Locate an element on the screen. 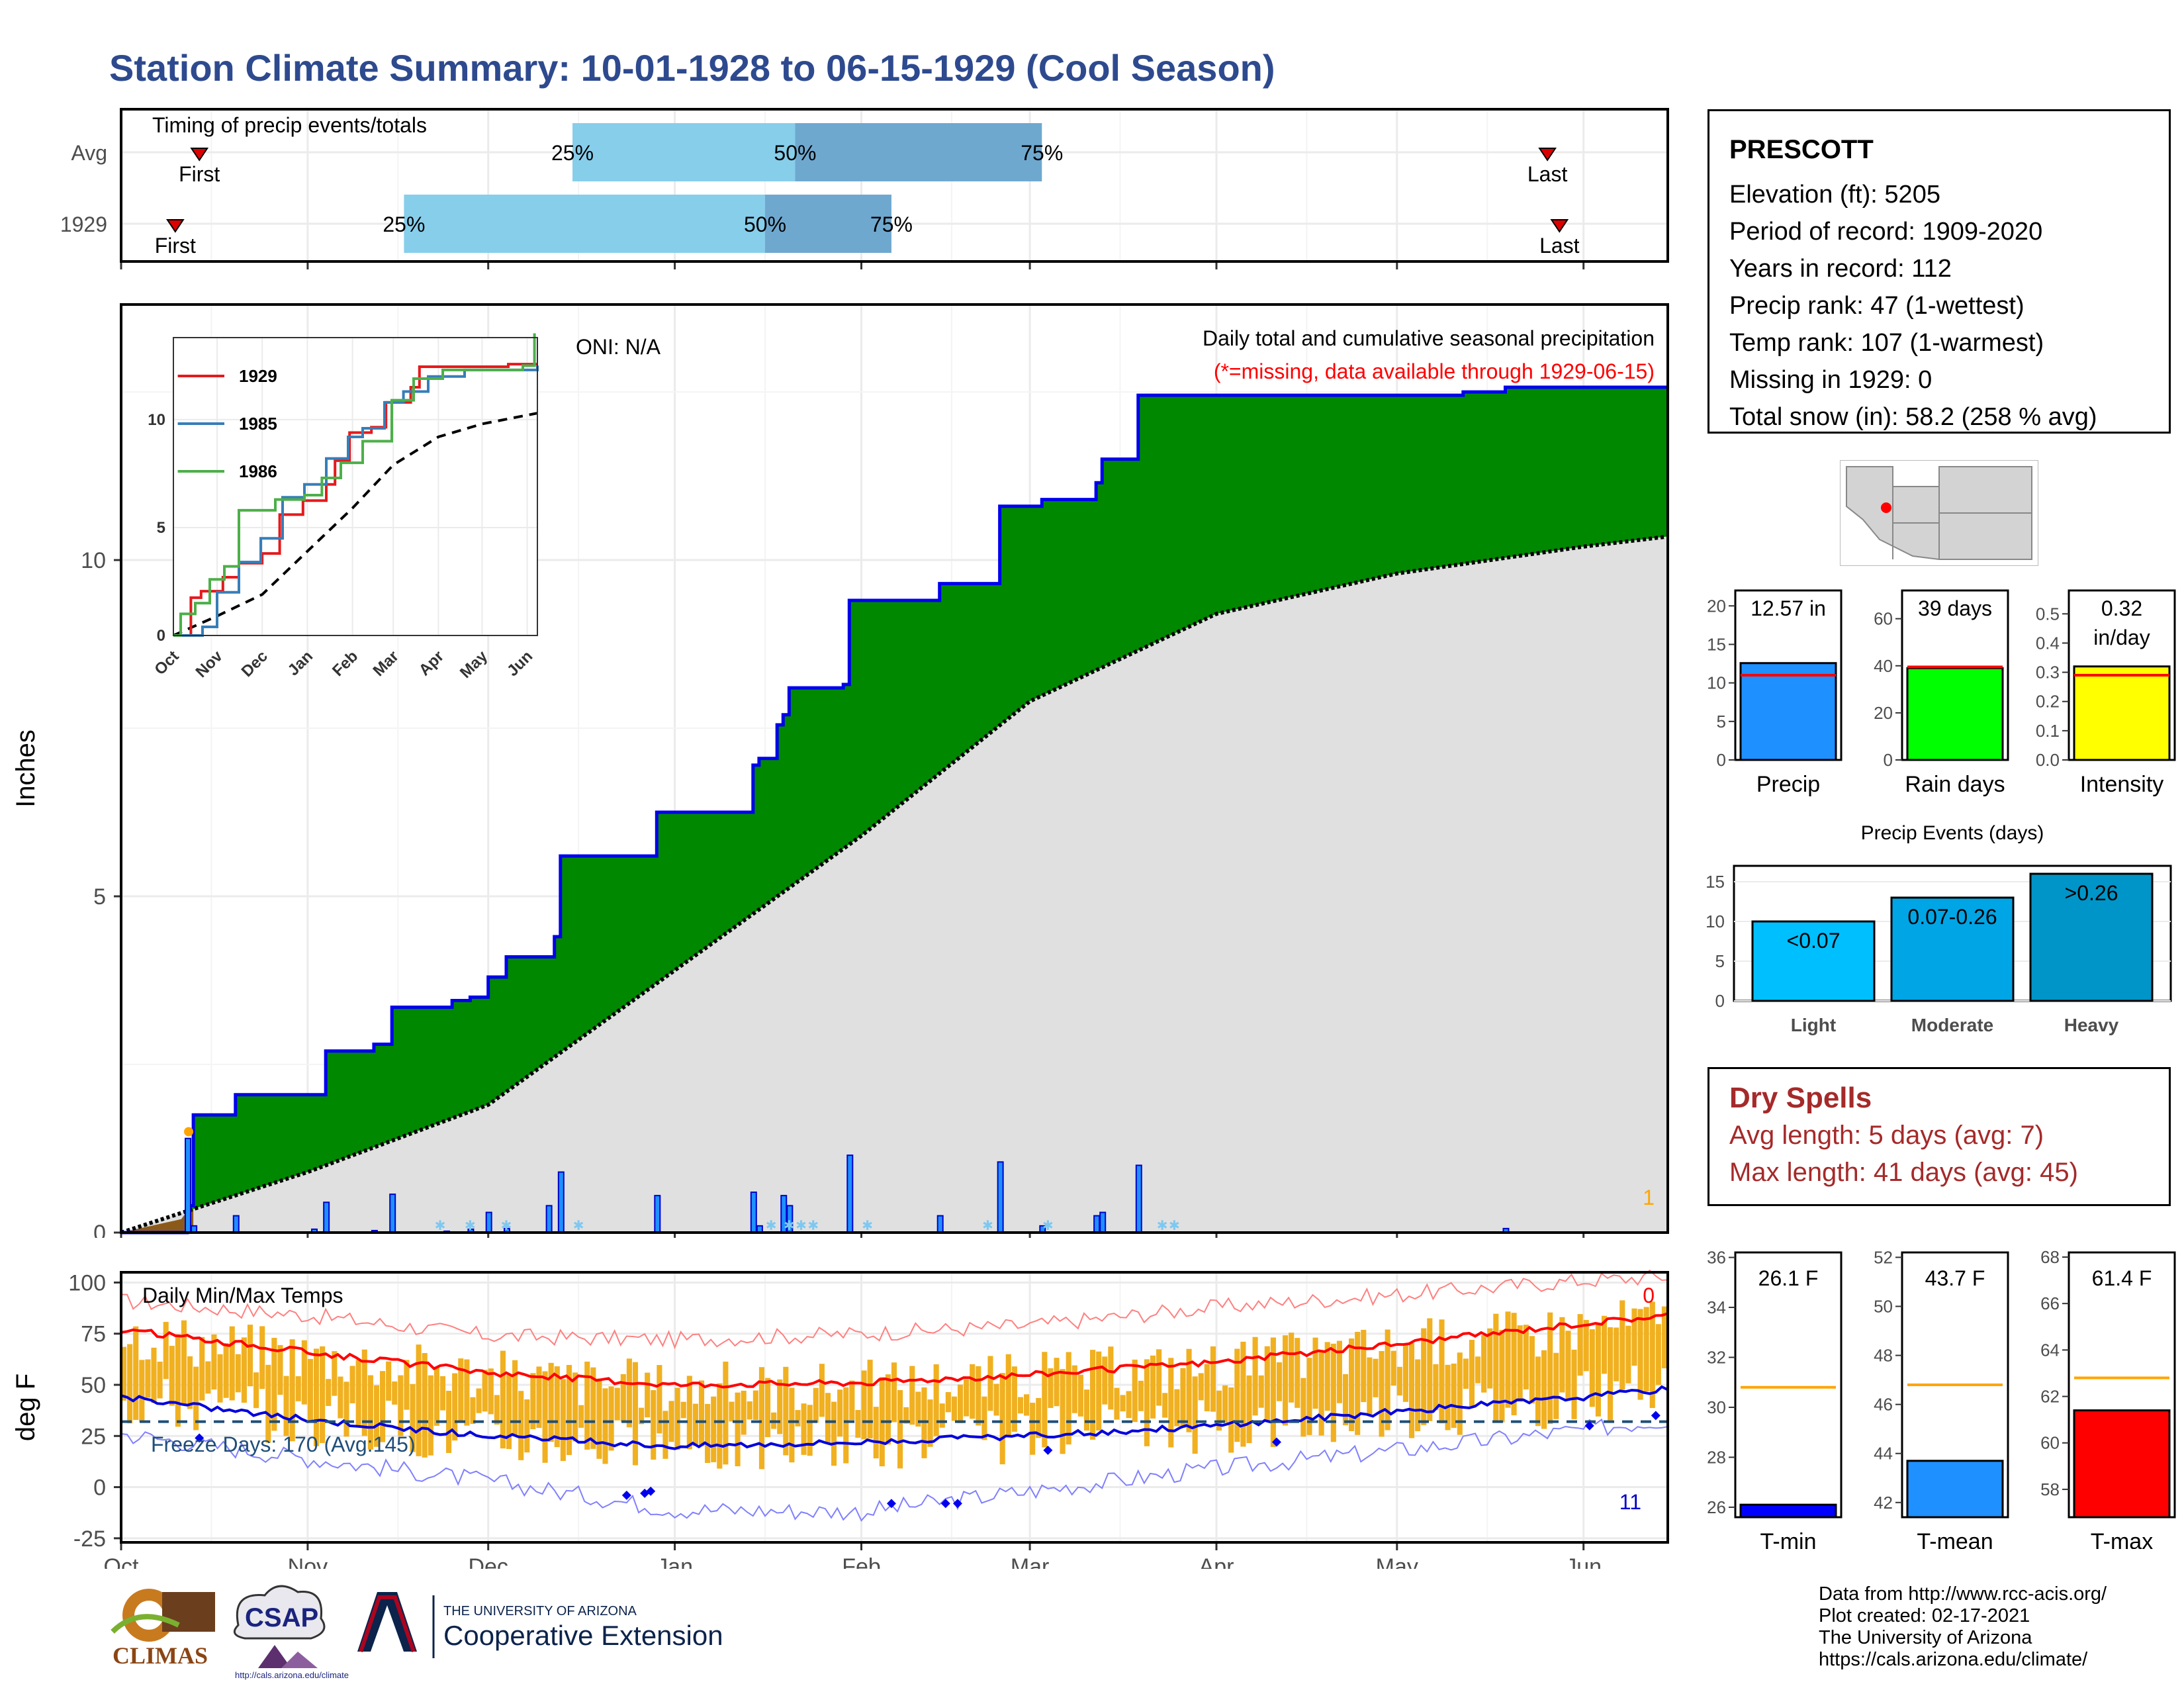 This screenshot has height=1688, width=2184. timing-row-label: 1929 is located at coordinates (83, 224).